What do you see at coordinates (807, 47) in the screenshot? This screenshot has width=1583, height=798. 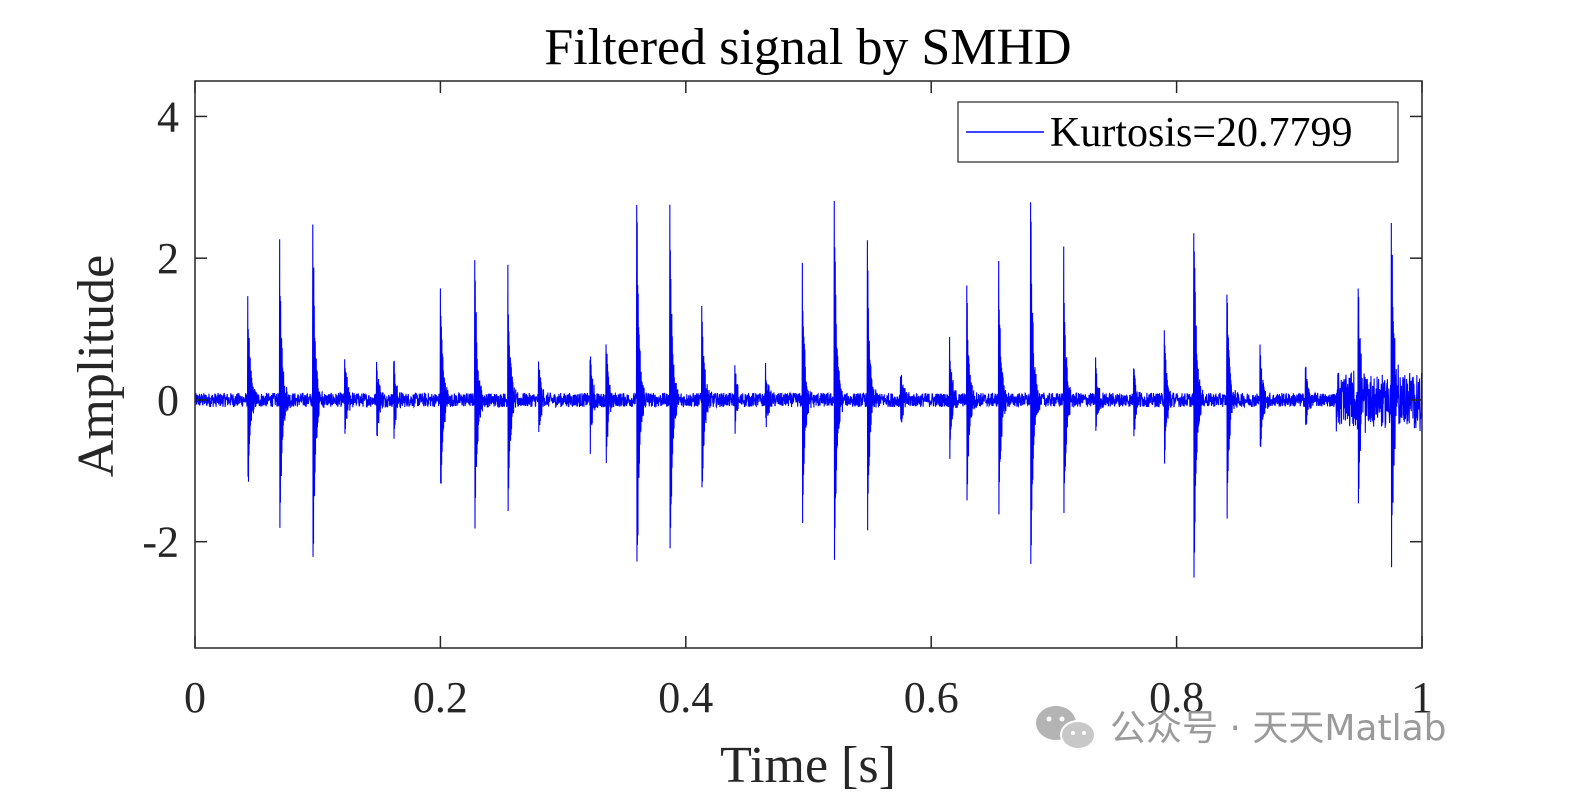 I see `chart-title: Filtered signal by SMHD` at bounding box center [807, 47].